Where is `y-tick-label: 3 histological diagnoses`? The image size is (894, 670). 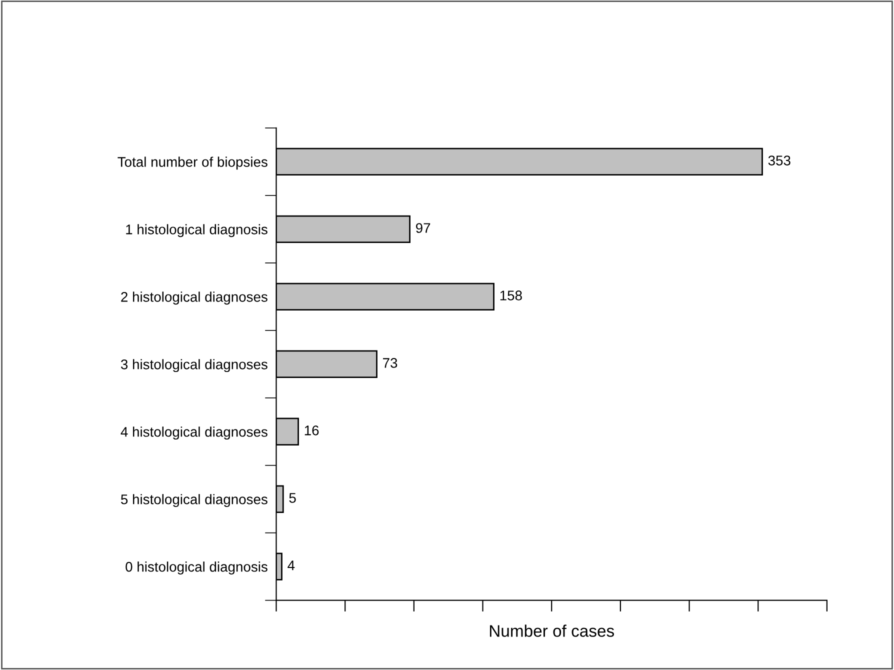
y-tick-label: 3 histological diagnoses is located at coordinates (194, 365).